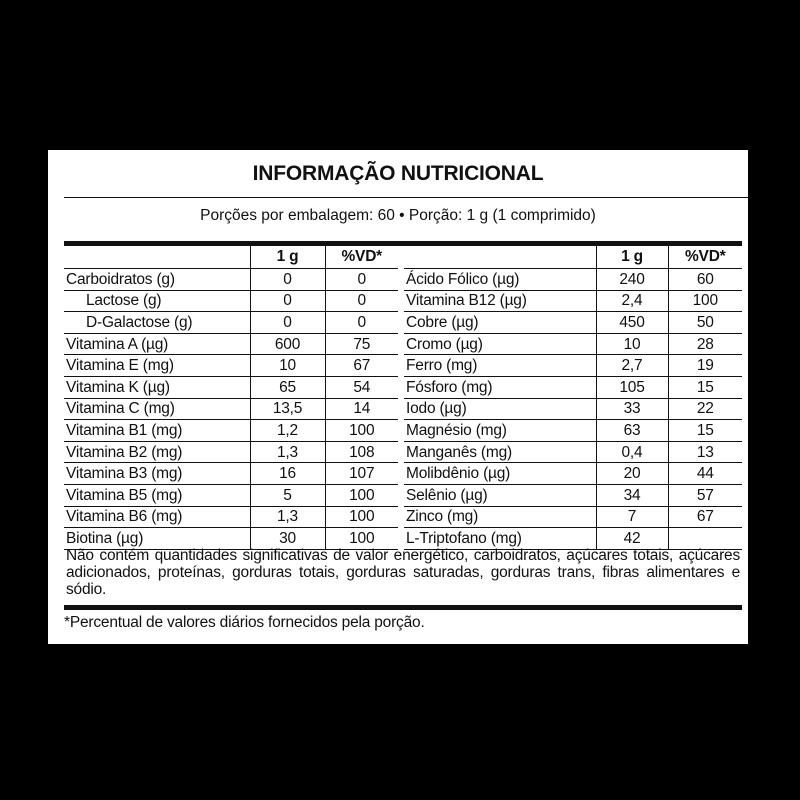 The height and width of the screenshot is (800, 800). Describe the element at coordinates (573, 473) in the screenshot. I see `table-row: Molibdênio (µg) 20 44` at that location.